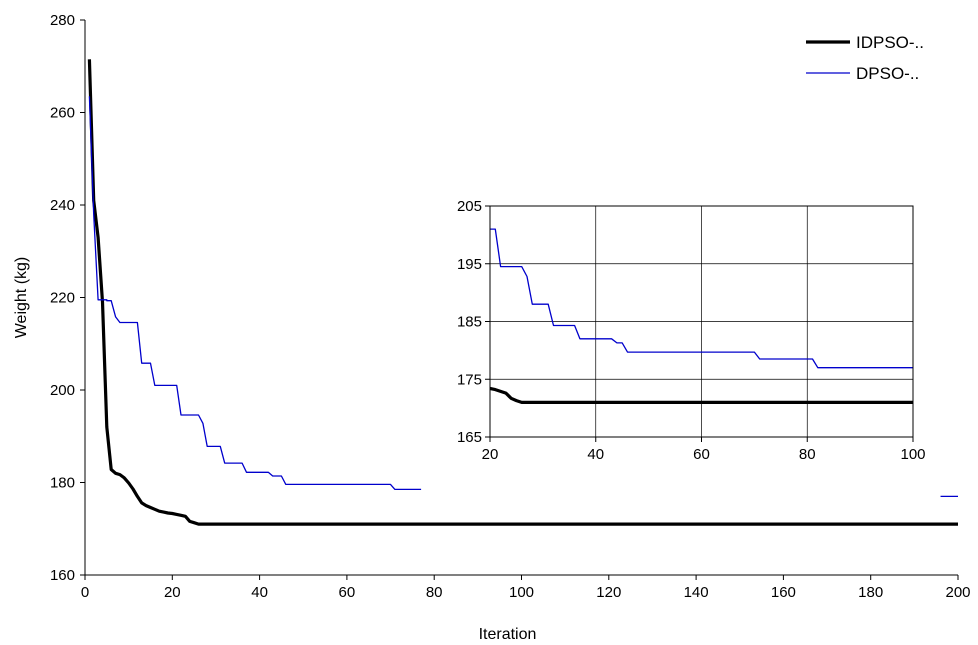 The width and height of the screenshot is (978, 645). I want to click on y-tick-label: 175, so click(469, 379).